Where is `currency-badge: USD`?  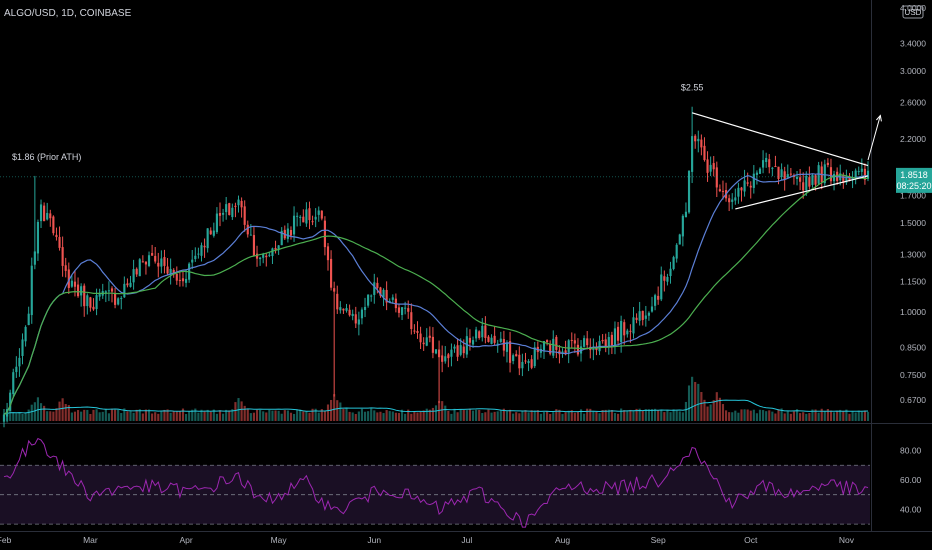
currency-badge: USD is located at coordinates (913, 12).